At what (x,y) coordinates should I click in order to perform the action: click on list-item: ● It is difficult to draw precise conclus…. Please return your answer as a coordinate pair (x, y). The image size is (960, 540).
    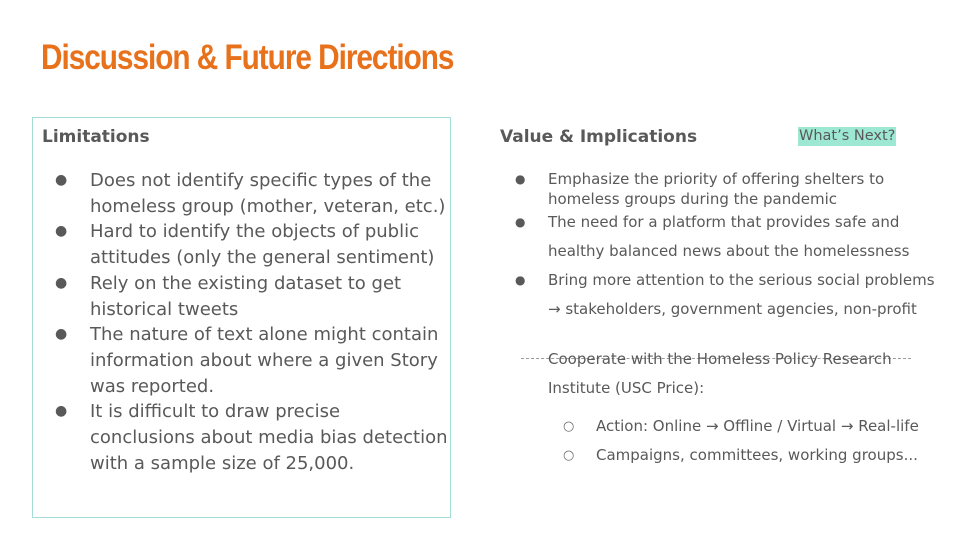
    Looking at the image, I should click on (240, 437).